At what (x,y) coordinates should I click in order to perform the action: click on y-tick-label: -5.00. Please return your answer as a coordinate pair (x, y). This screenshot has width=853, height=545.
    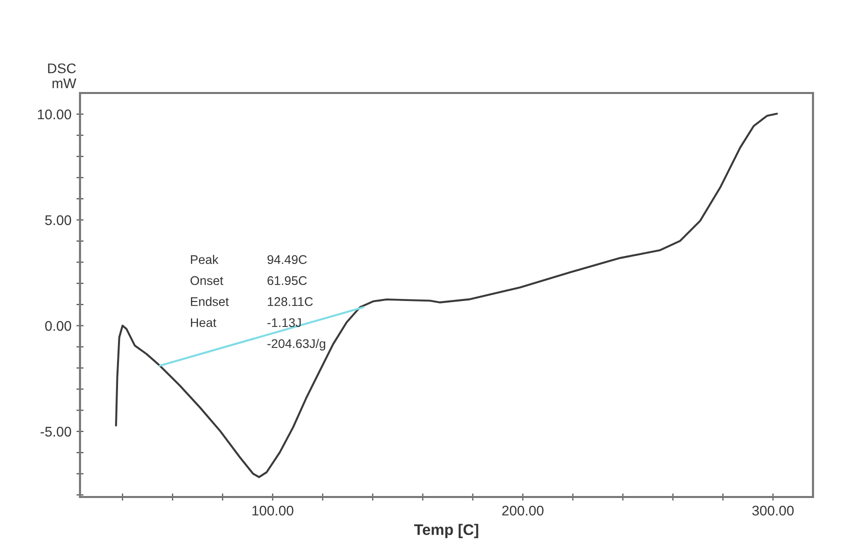
    Looking at the image, I should click on (56, 431).